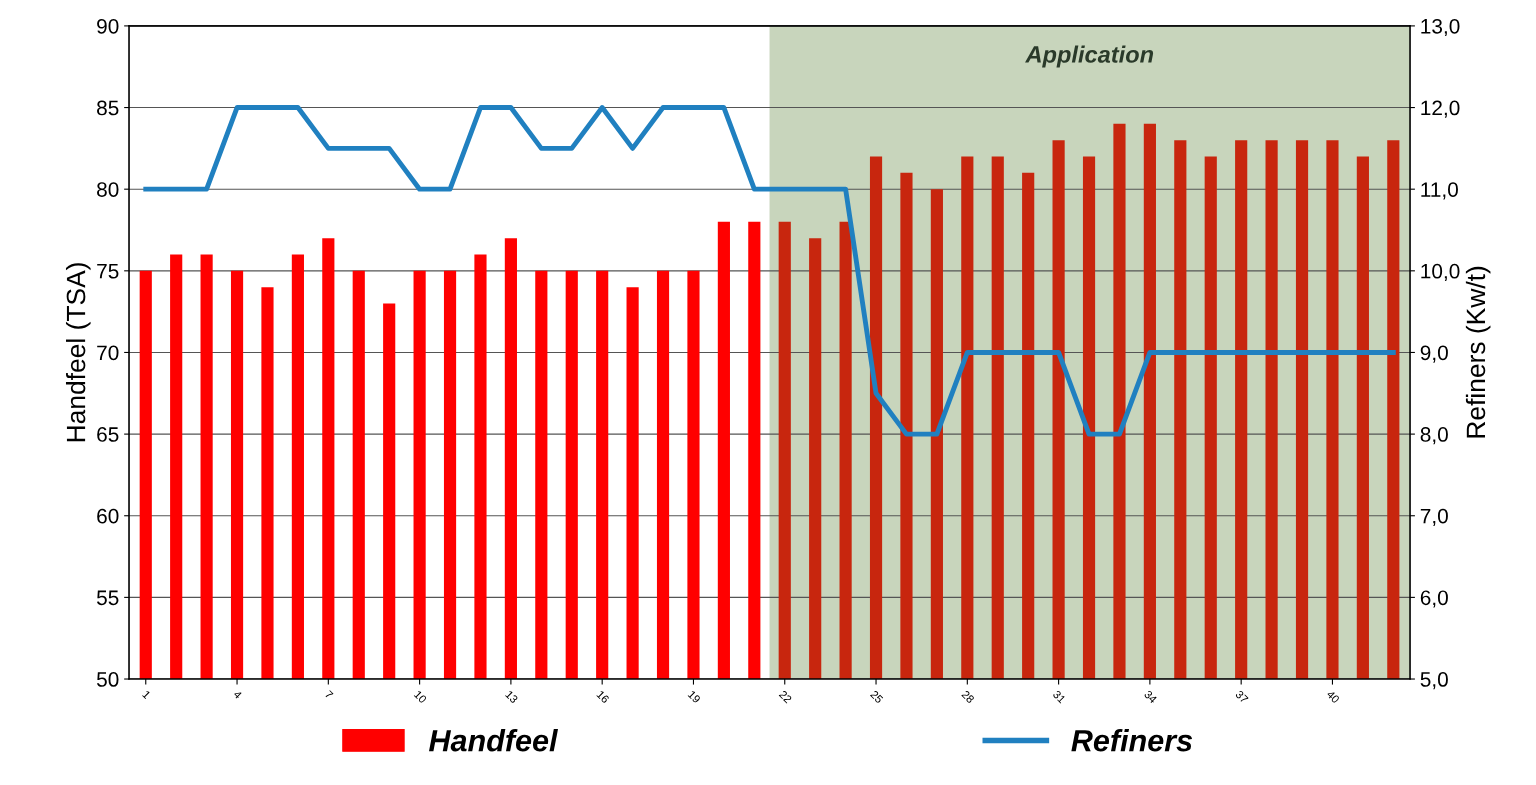 The width and height of the screenshot is (1536, 785). What do you see at coordinates (1132, 740) in the screenshot?
I see `legend-label: Refiners` at bounding box center [1132, 740].